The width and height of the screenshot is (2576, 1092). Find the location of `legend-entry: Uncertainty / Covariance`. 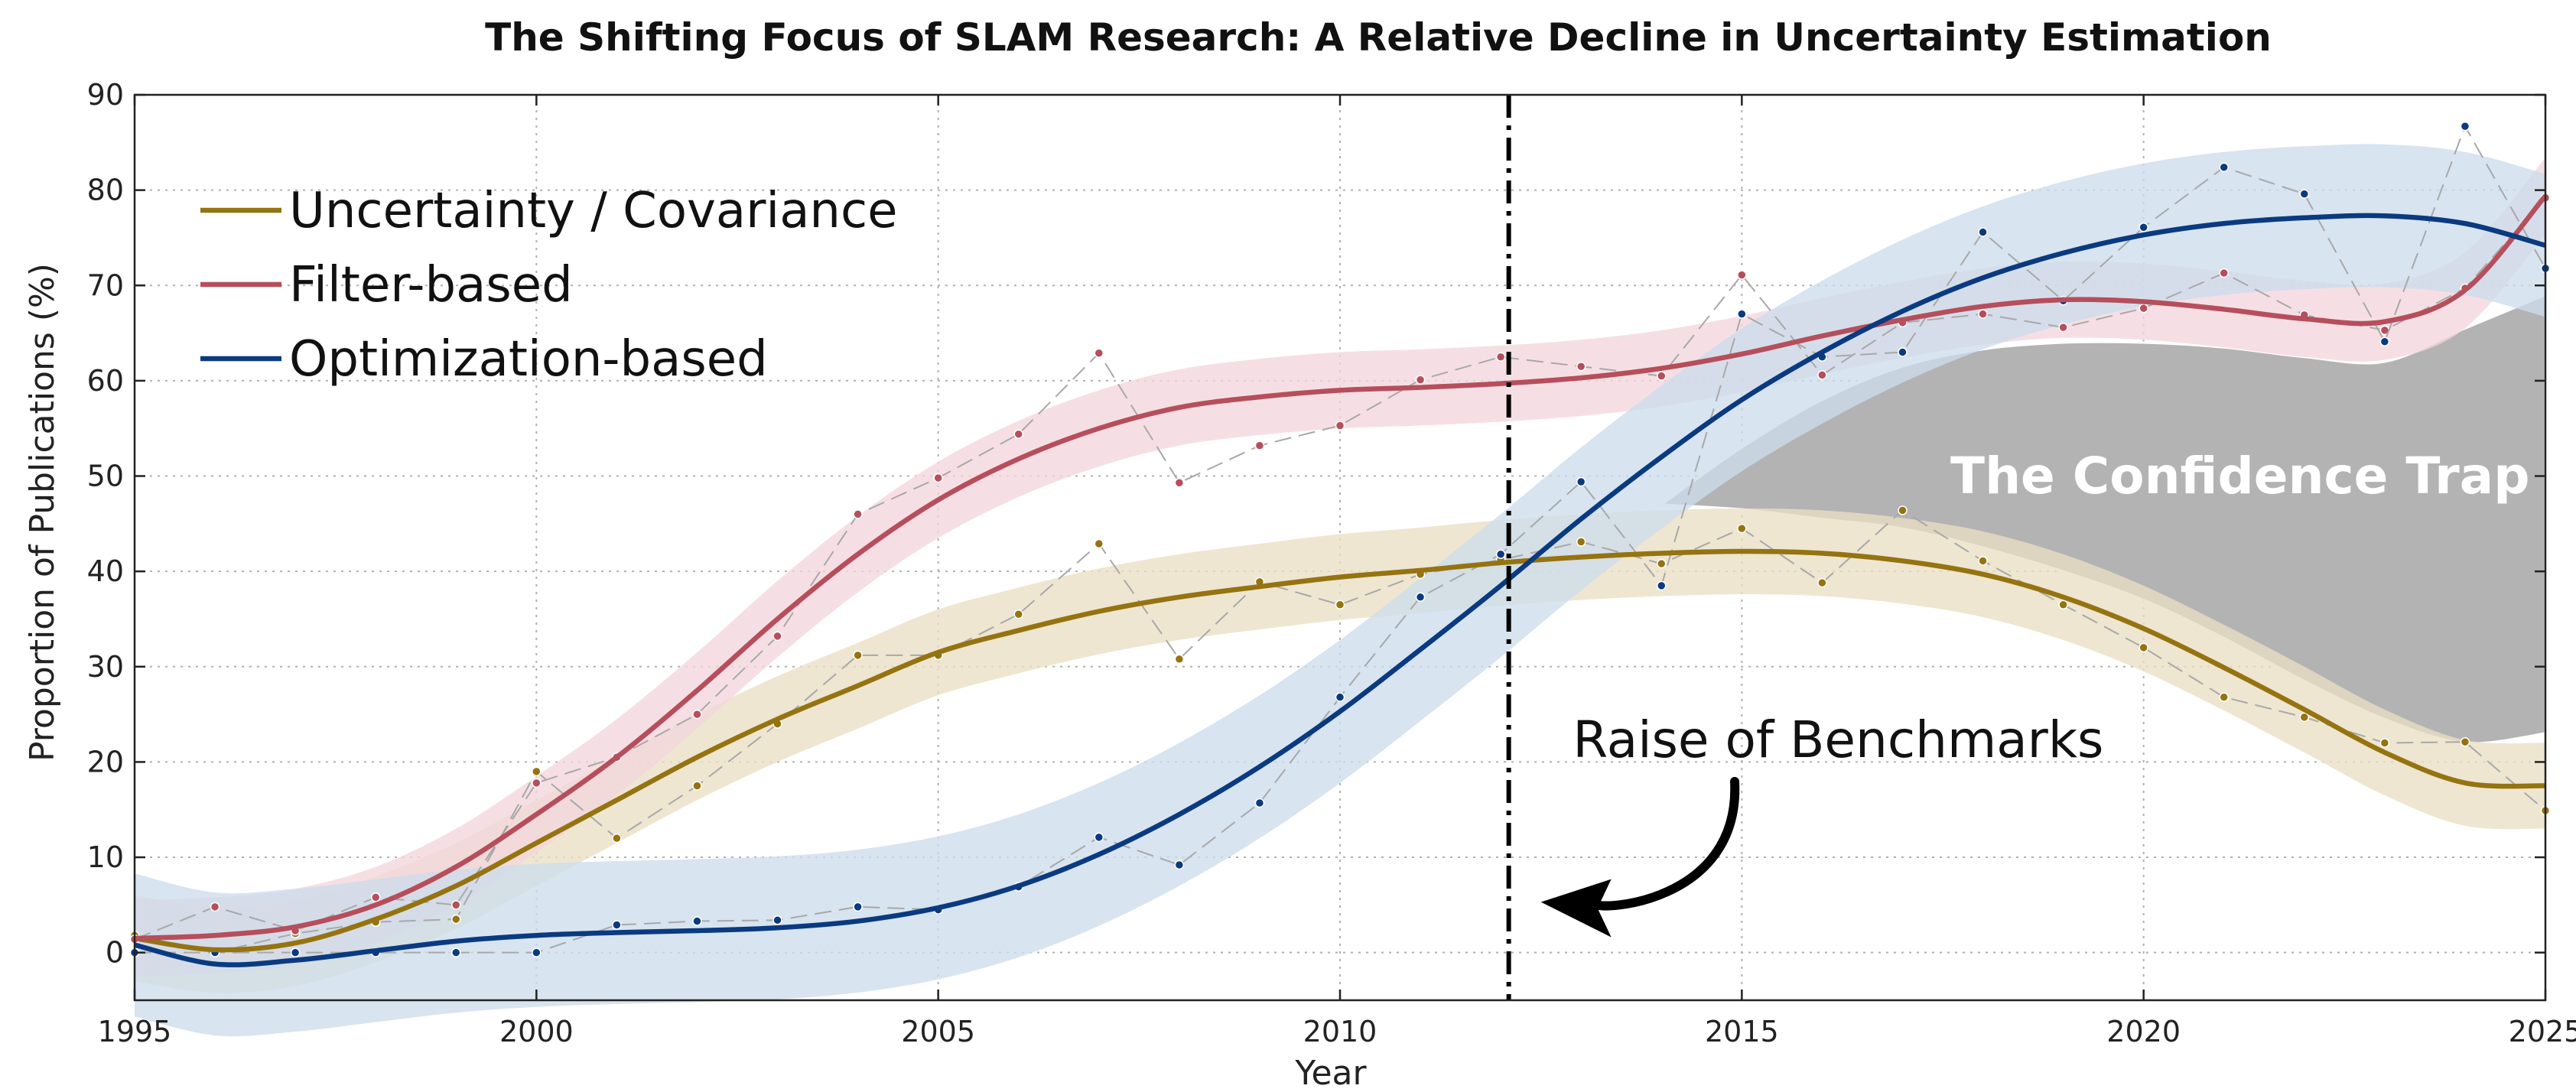

legend-entry: Uncertainty / Covariance is located at coordinates (593, 211).